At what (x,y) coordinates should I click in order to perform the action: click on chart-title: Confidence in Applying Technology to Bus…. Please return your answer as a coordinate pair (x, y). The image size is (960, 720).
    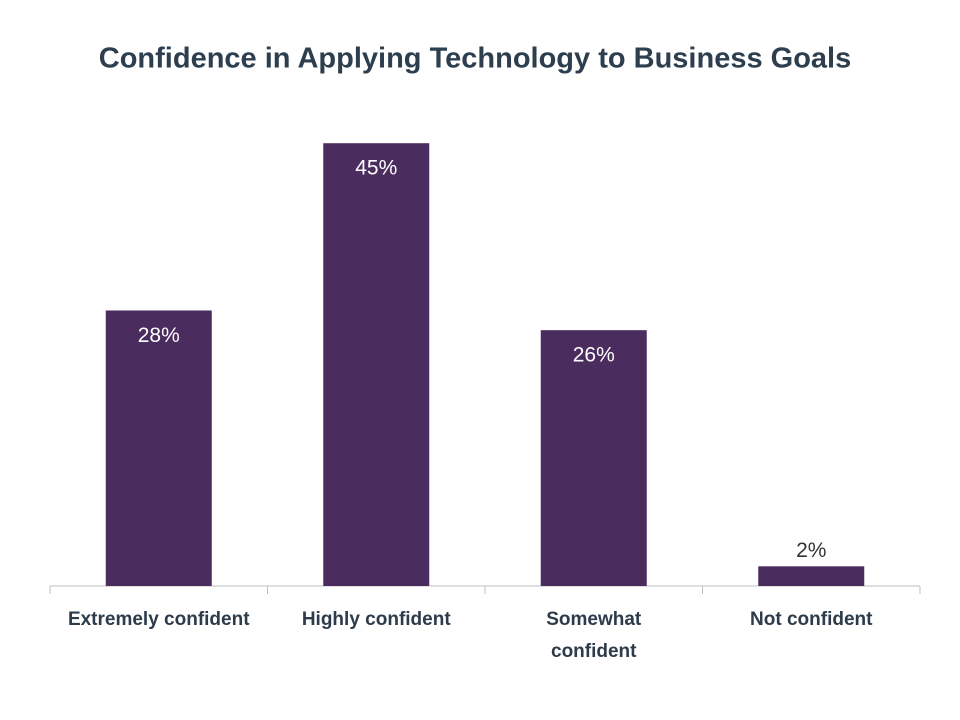
    Looking at the image, I should click on (475, 59).